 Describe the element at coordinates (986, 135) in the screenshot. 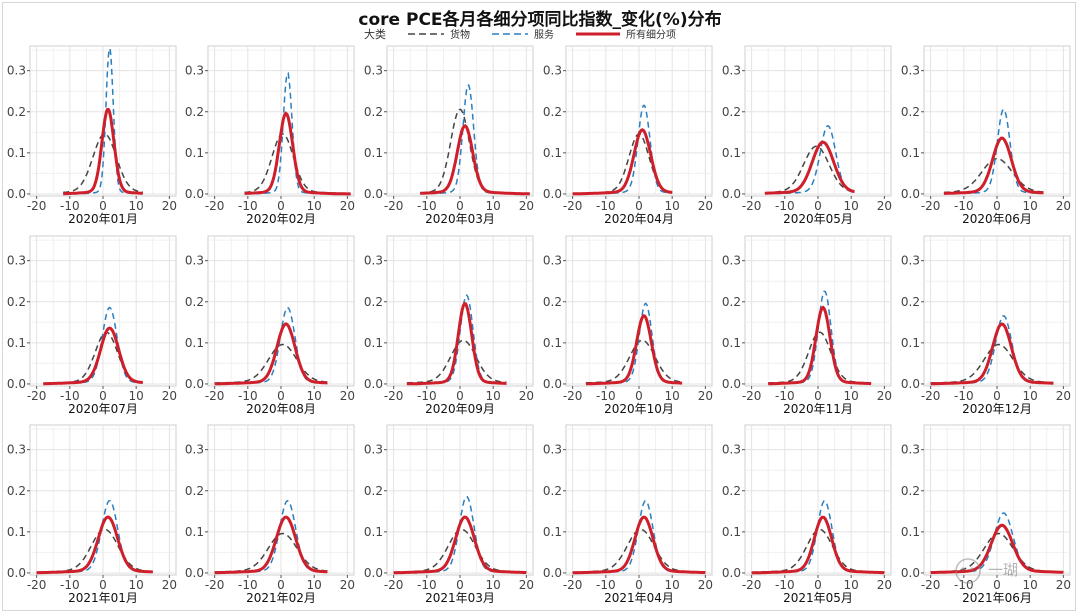

I see `panel-6: -20 -10 0 10 20 0.0 0.1 0.2 0.3 2020年06月` at that location.